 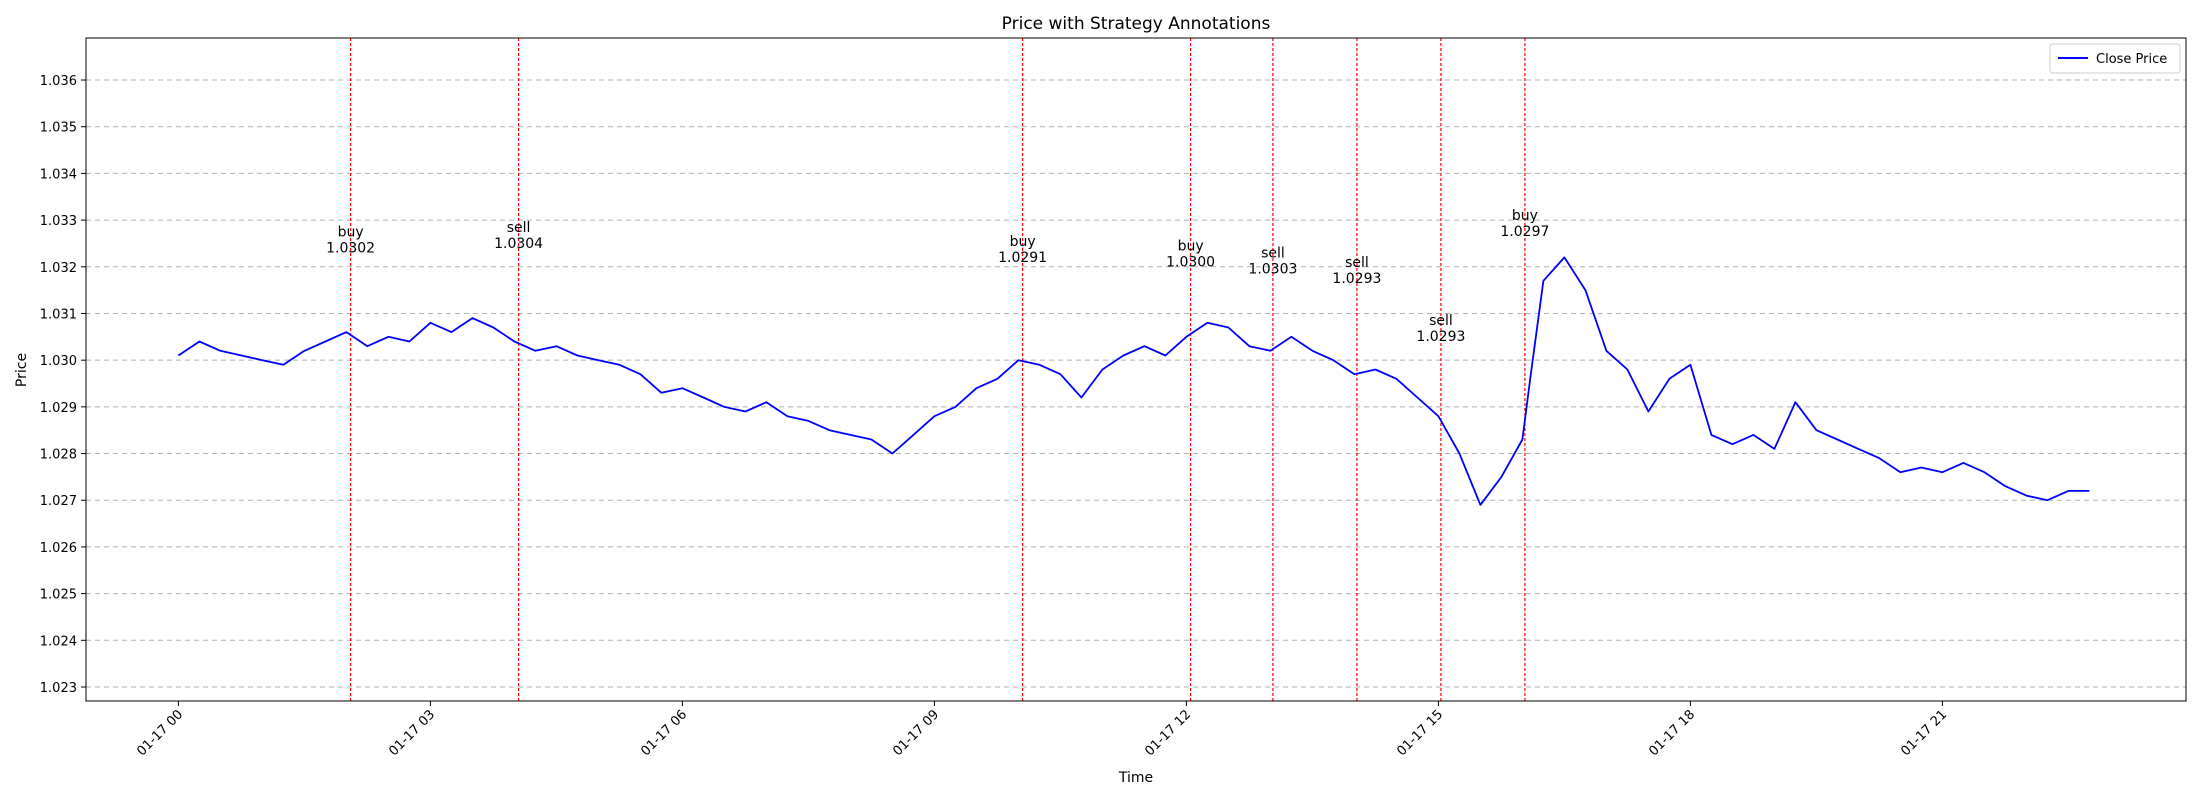 What do you see at coordinates (58, 81) in the screenshot?
I see `y-tick-label: 1.036` at bounding box center [58, 81].